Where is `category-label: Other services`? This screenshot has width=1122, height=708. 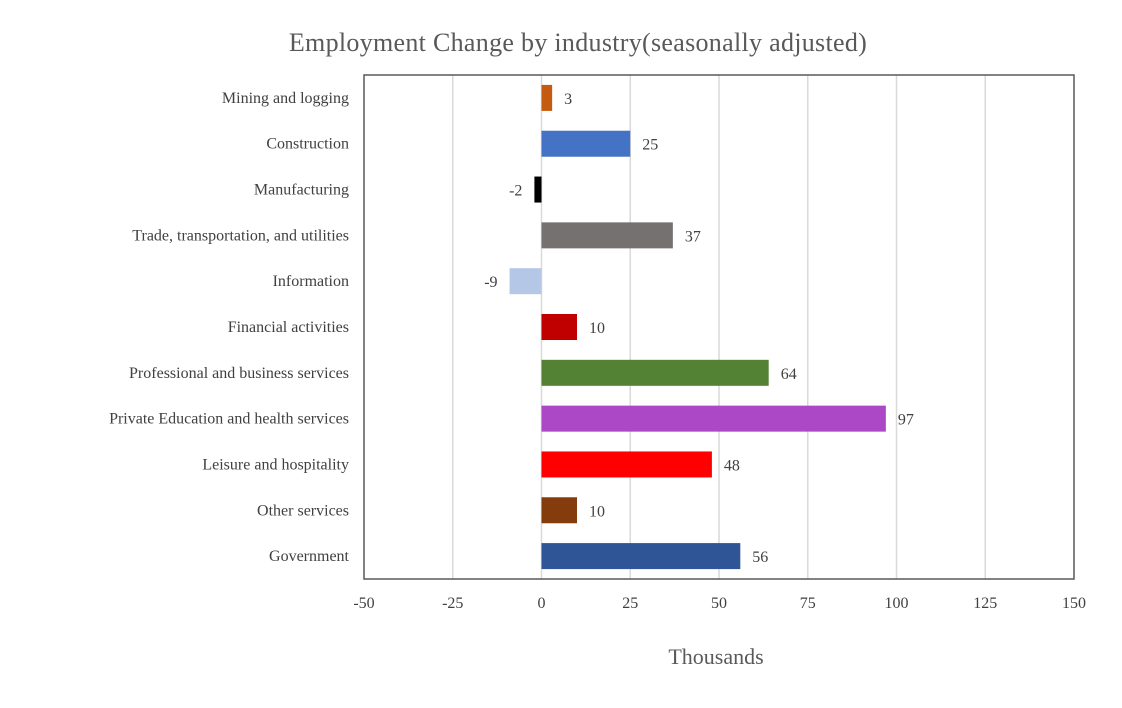
category-label: Other services is located at coordinates (303, 510).